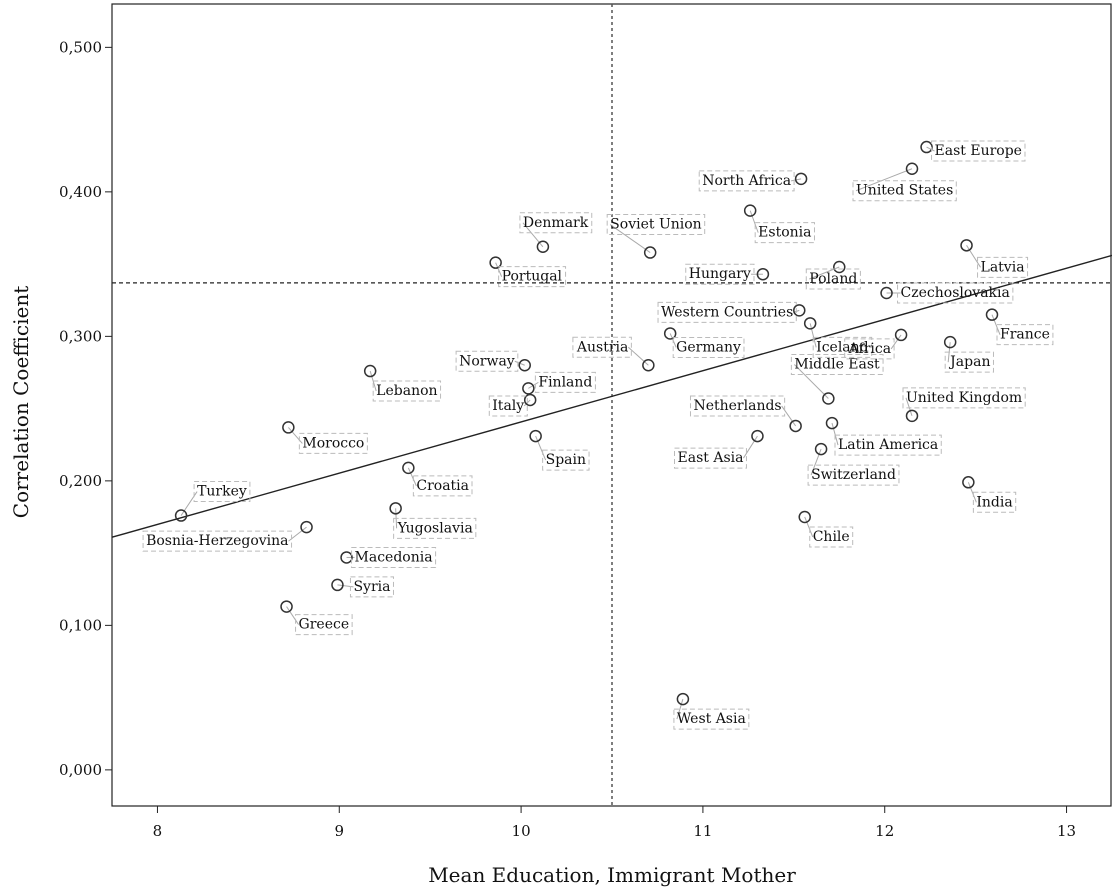 The width and height of the screenshot is (1112, 896). I want to click on data-point: Denmark, so click(556, 233).